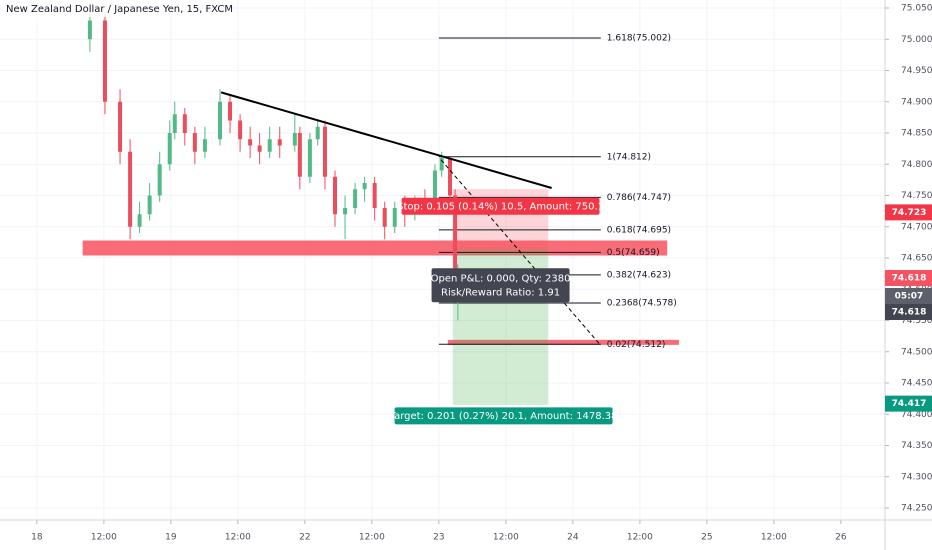 Image resolution: width=932 pixels, height=550 pixels. I want to click on y-tick-label: 74.550, so click(916, 321).